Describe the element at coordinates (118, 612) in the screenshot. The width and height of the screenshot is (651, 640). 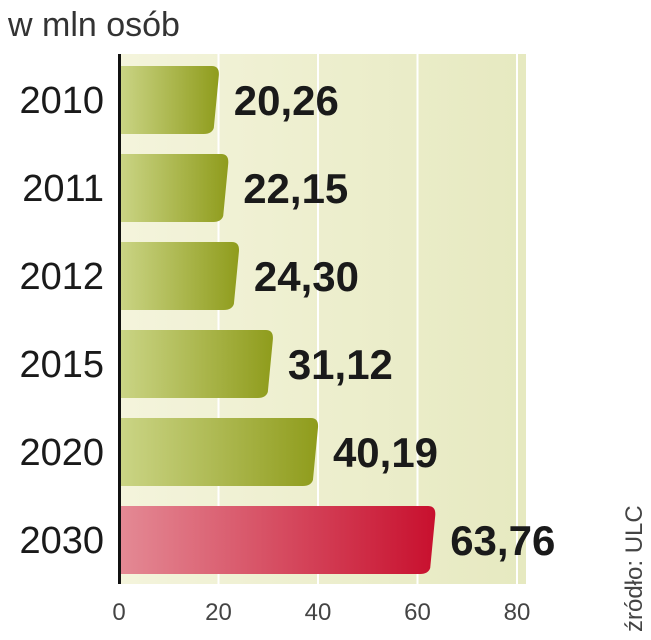
I see `x-tick-label: 0` at that location.